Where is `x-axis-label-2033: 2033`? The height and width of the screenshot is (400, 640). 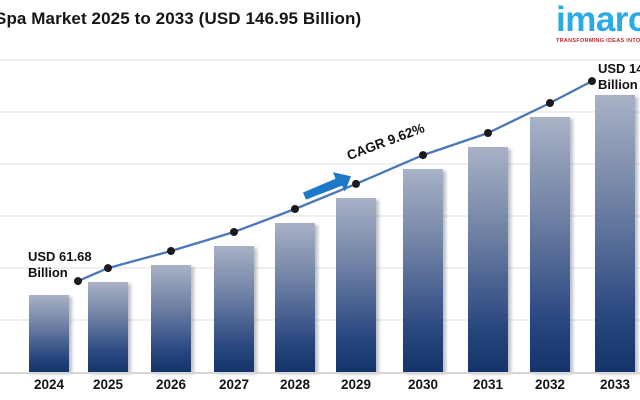
x-axis-label-2033: 2033 is located at coordinates (615, 384).